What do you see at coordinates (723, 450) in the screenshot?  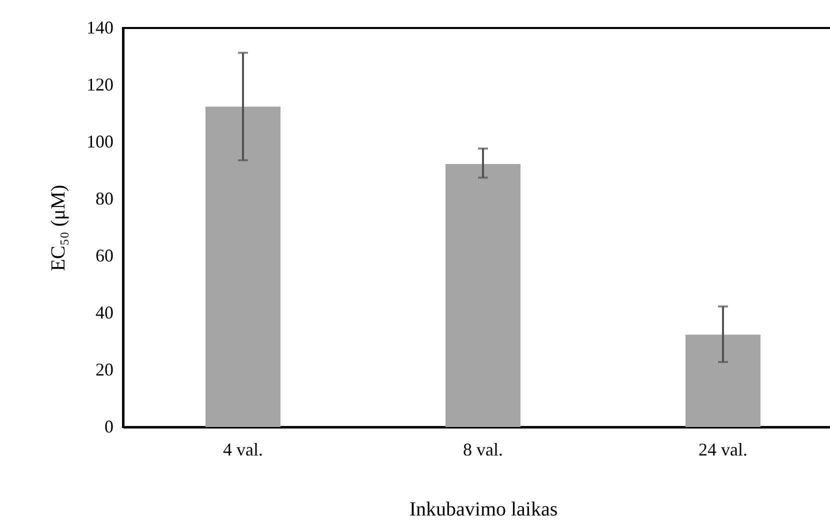 I see `x-tick-label: 24 val.` at bounding box center [723, 450].